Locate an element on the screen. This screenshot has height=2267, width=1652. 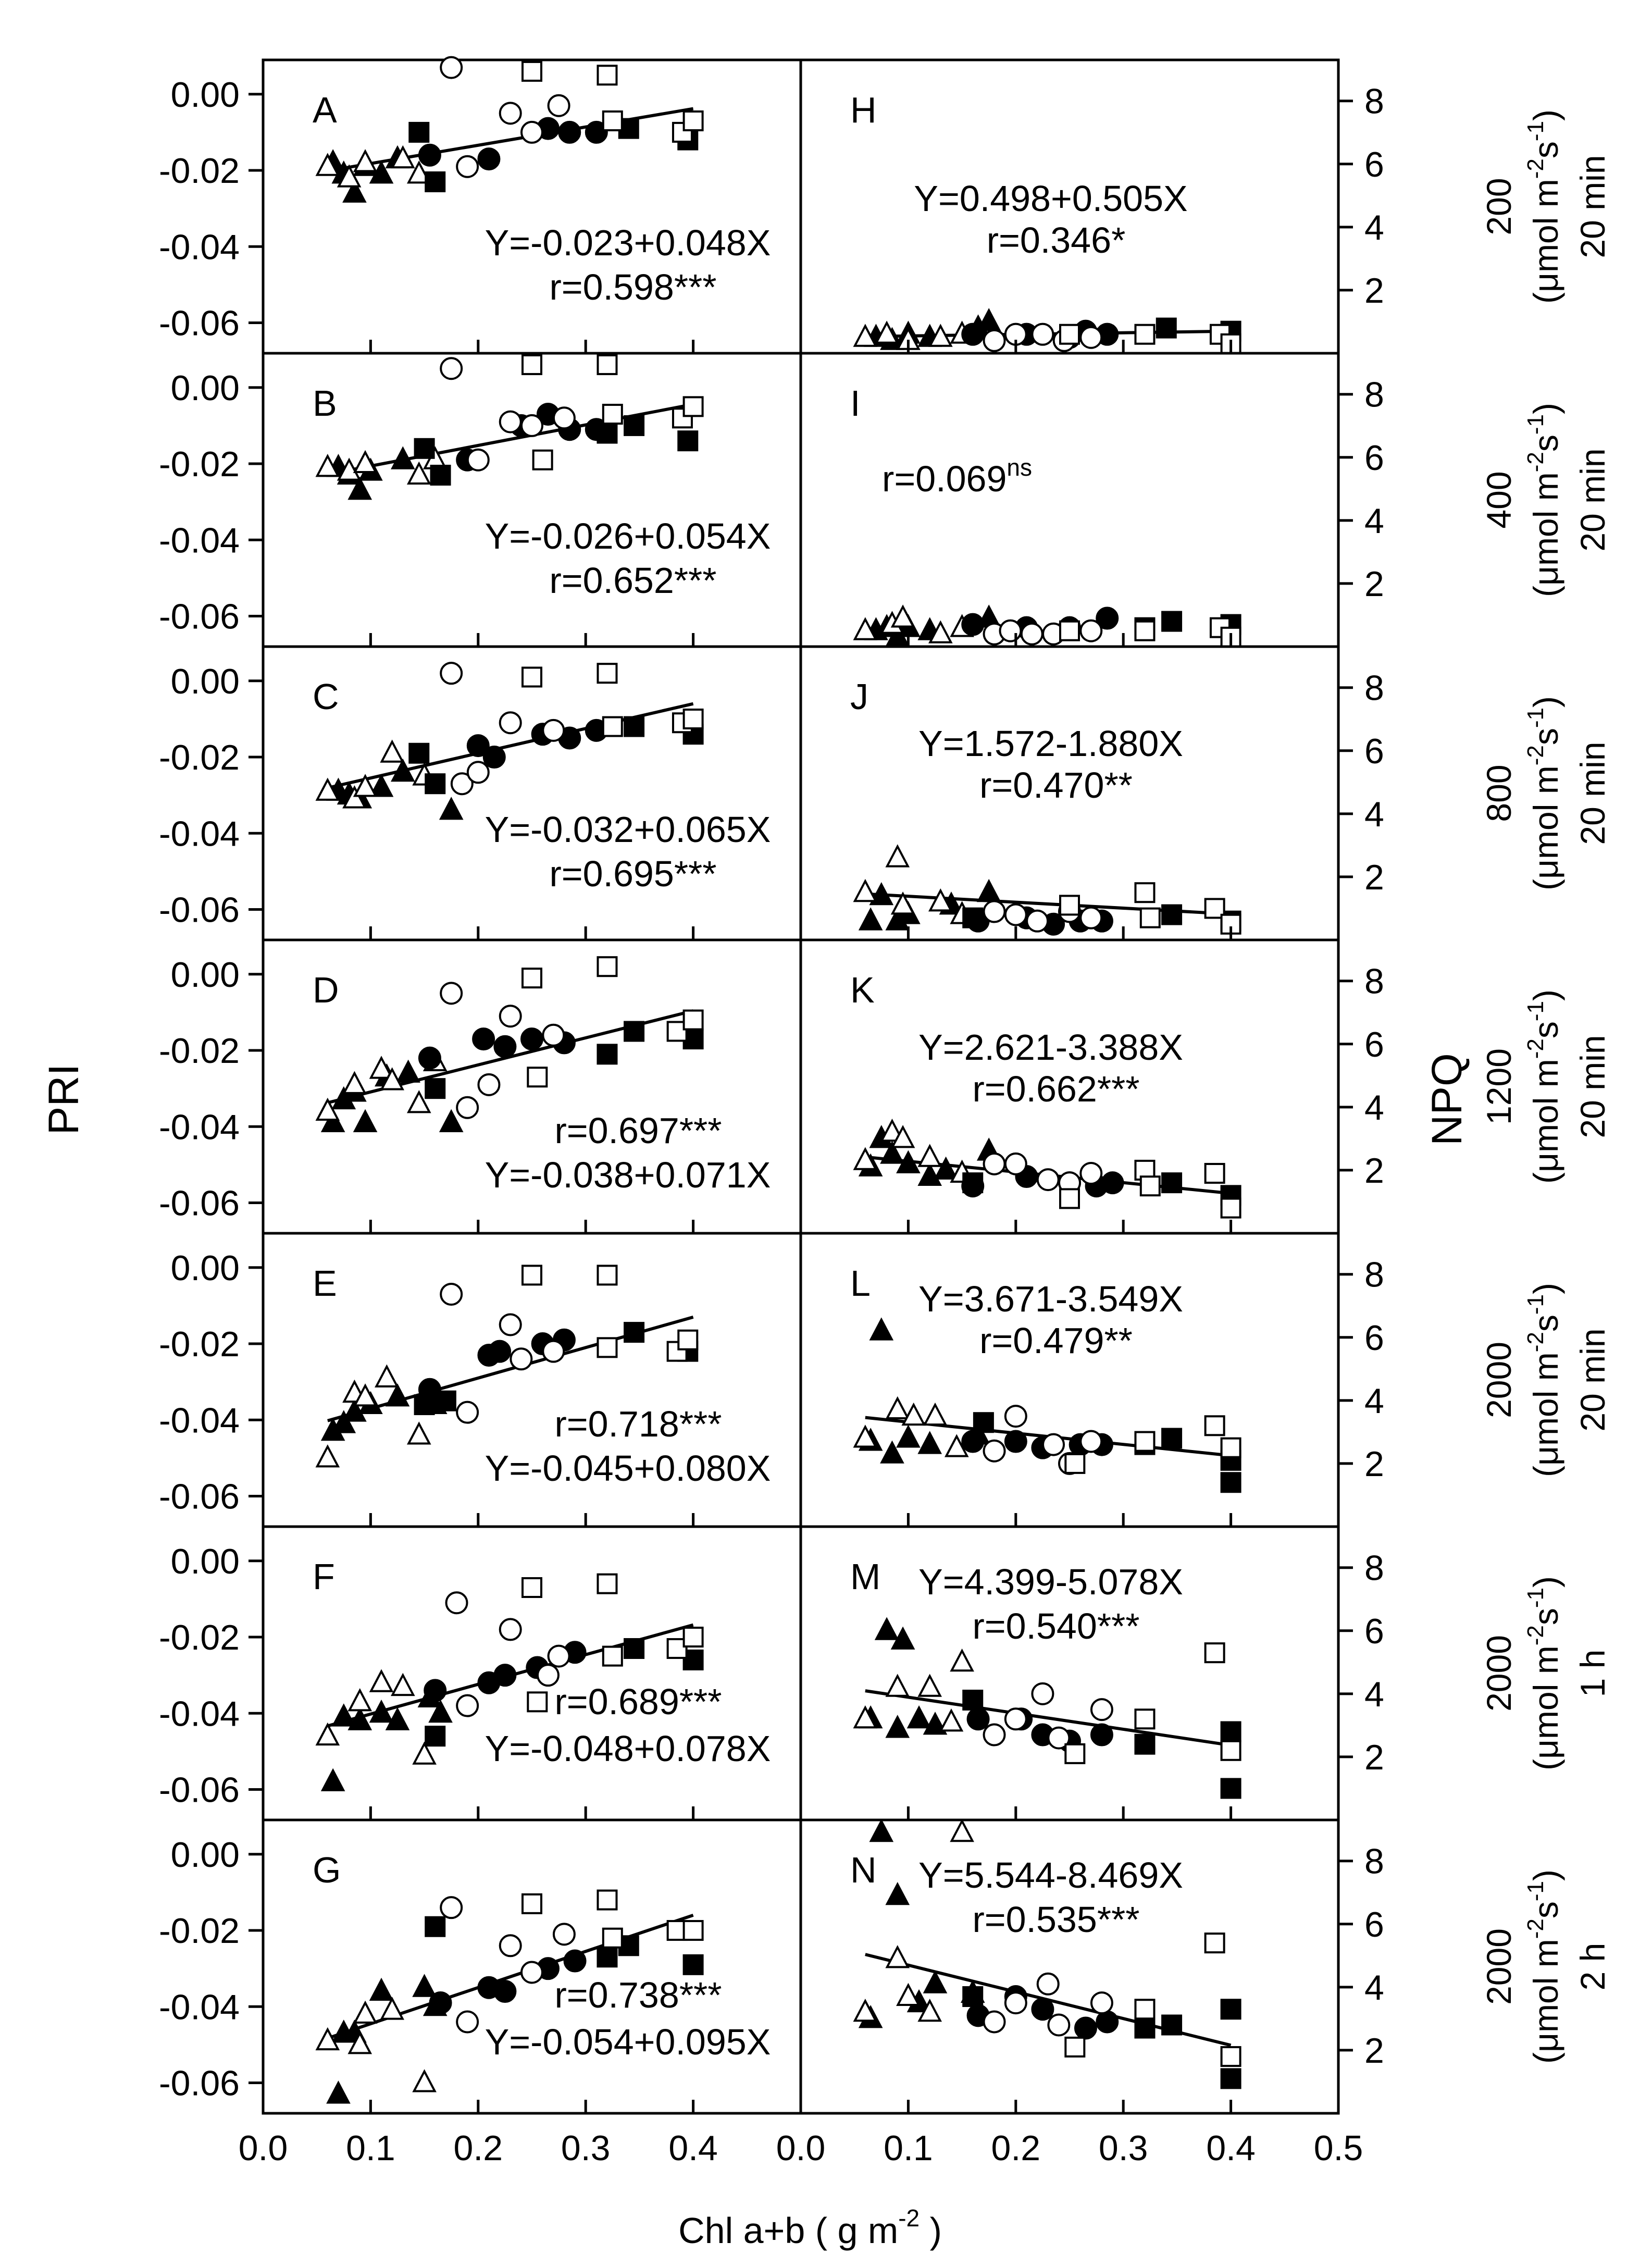
npq-y-tick-label: 8 is located at coordinates (1374, 395).